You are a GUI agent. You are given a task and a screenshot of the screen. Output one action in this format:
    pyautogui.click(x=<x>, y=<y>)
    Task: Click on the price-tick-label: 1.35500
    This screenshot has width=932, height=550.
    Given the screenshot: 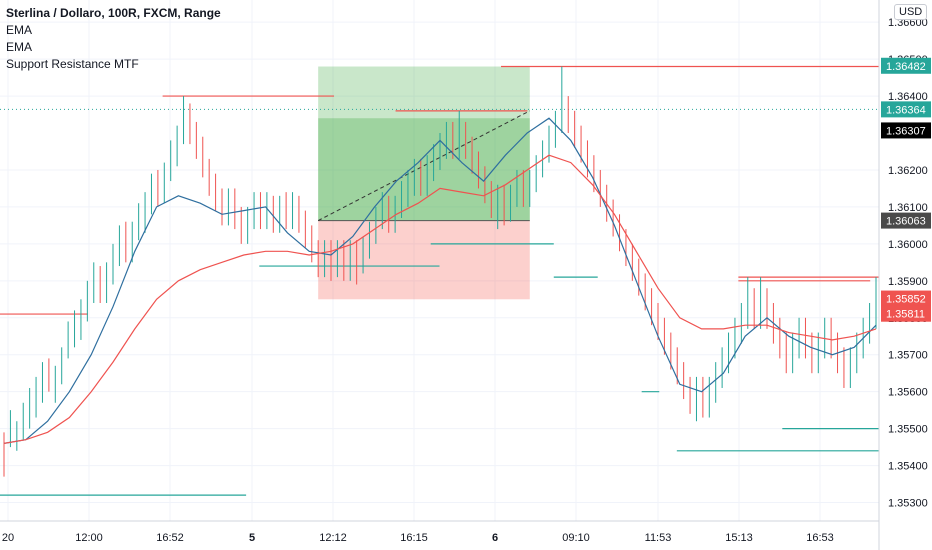 What is the action you would take?
    pyautogui.click(x=908, y=430)
    